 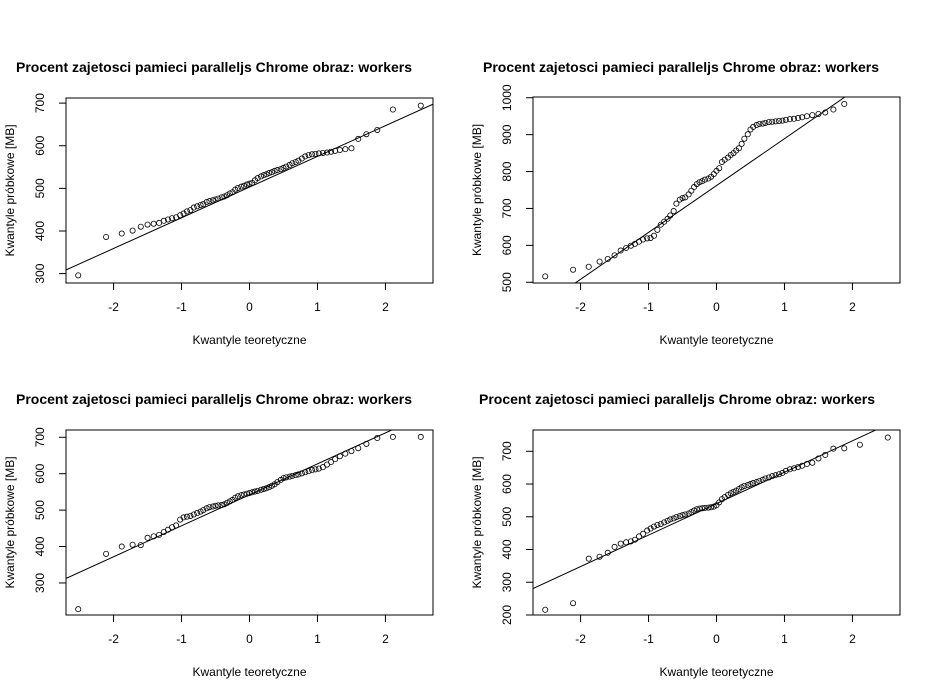 I want to click on x-tick-label: -2, so click(x=113, y=639).